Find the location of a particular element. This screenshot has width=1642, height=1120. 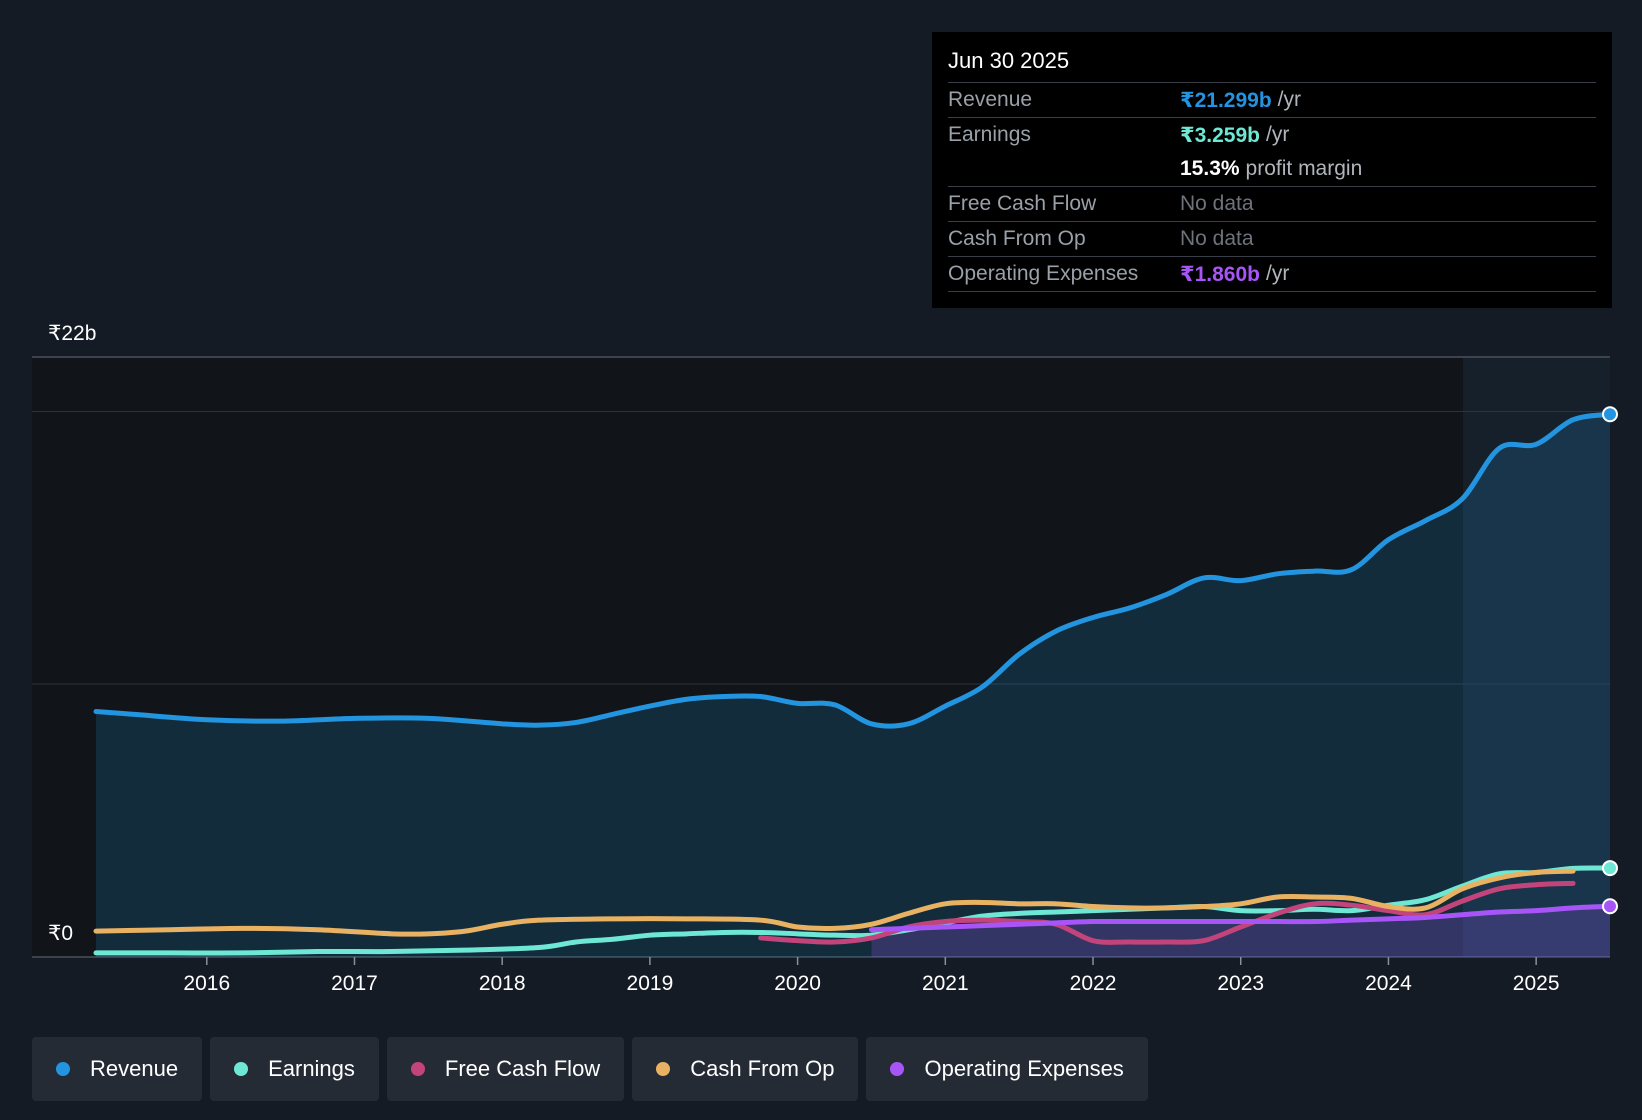

earnings-end-marker is located at coordinates (1610, 868).